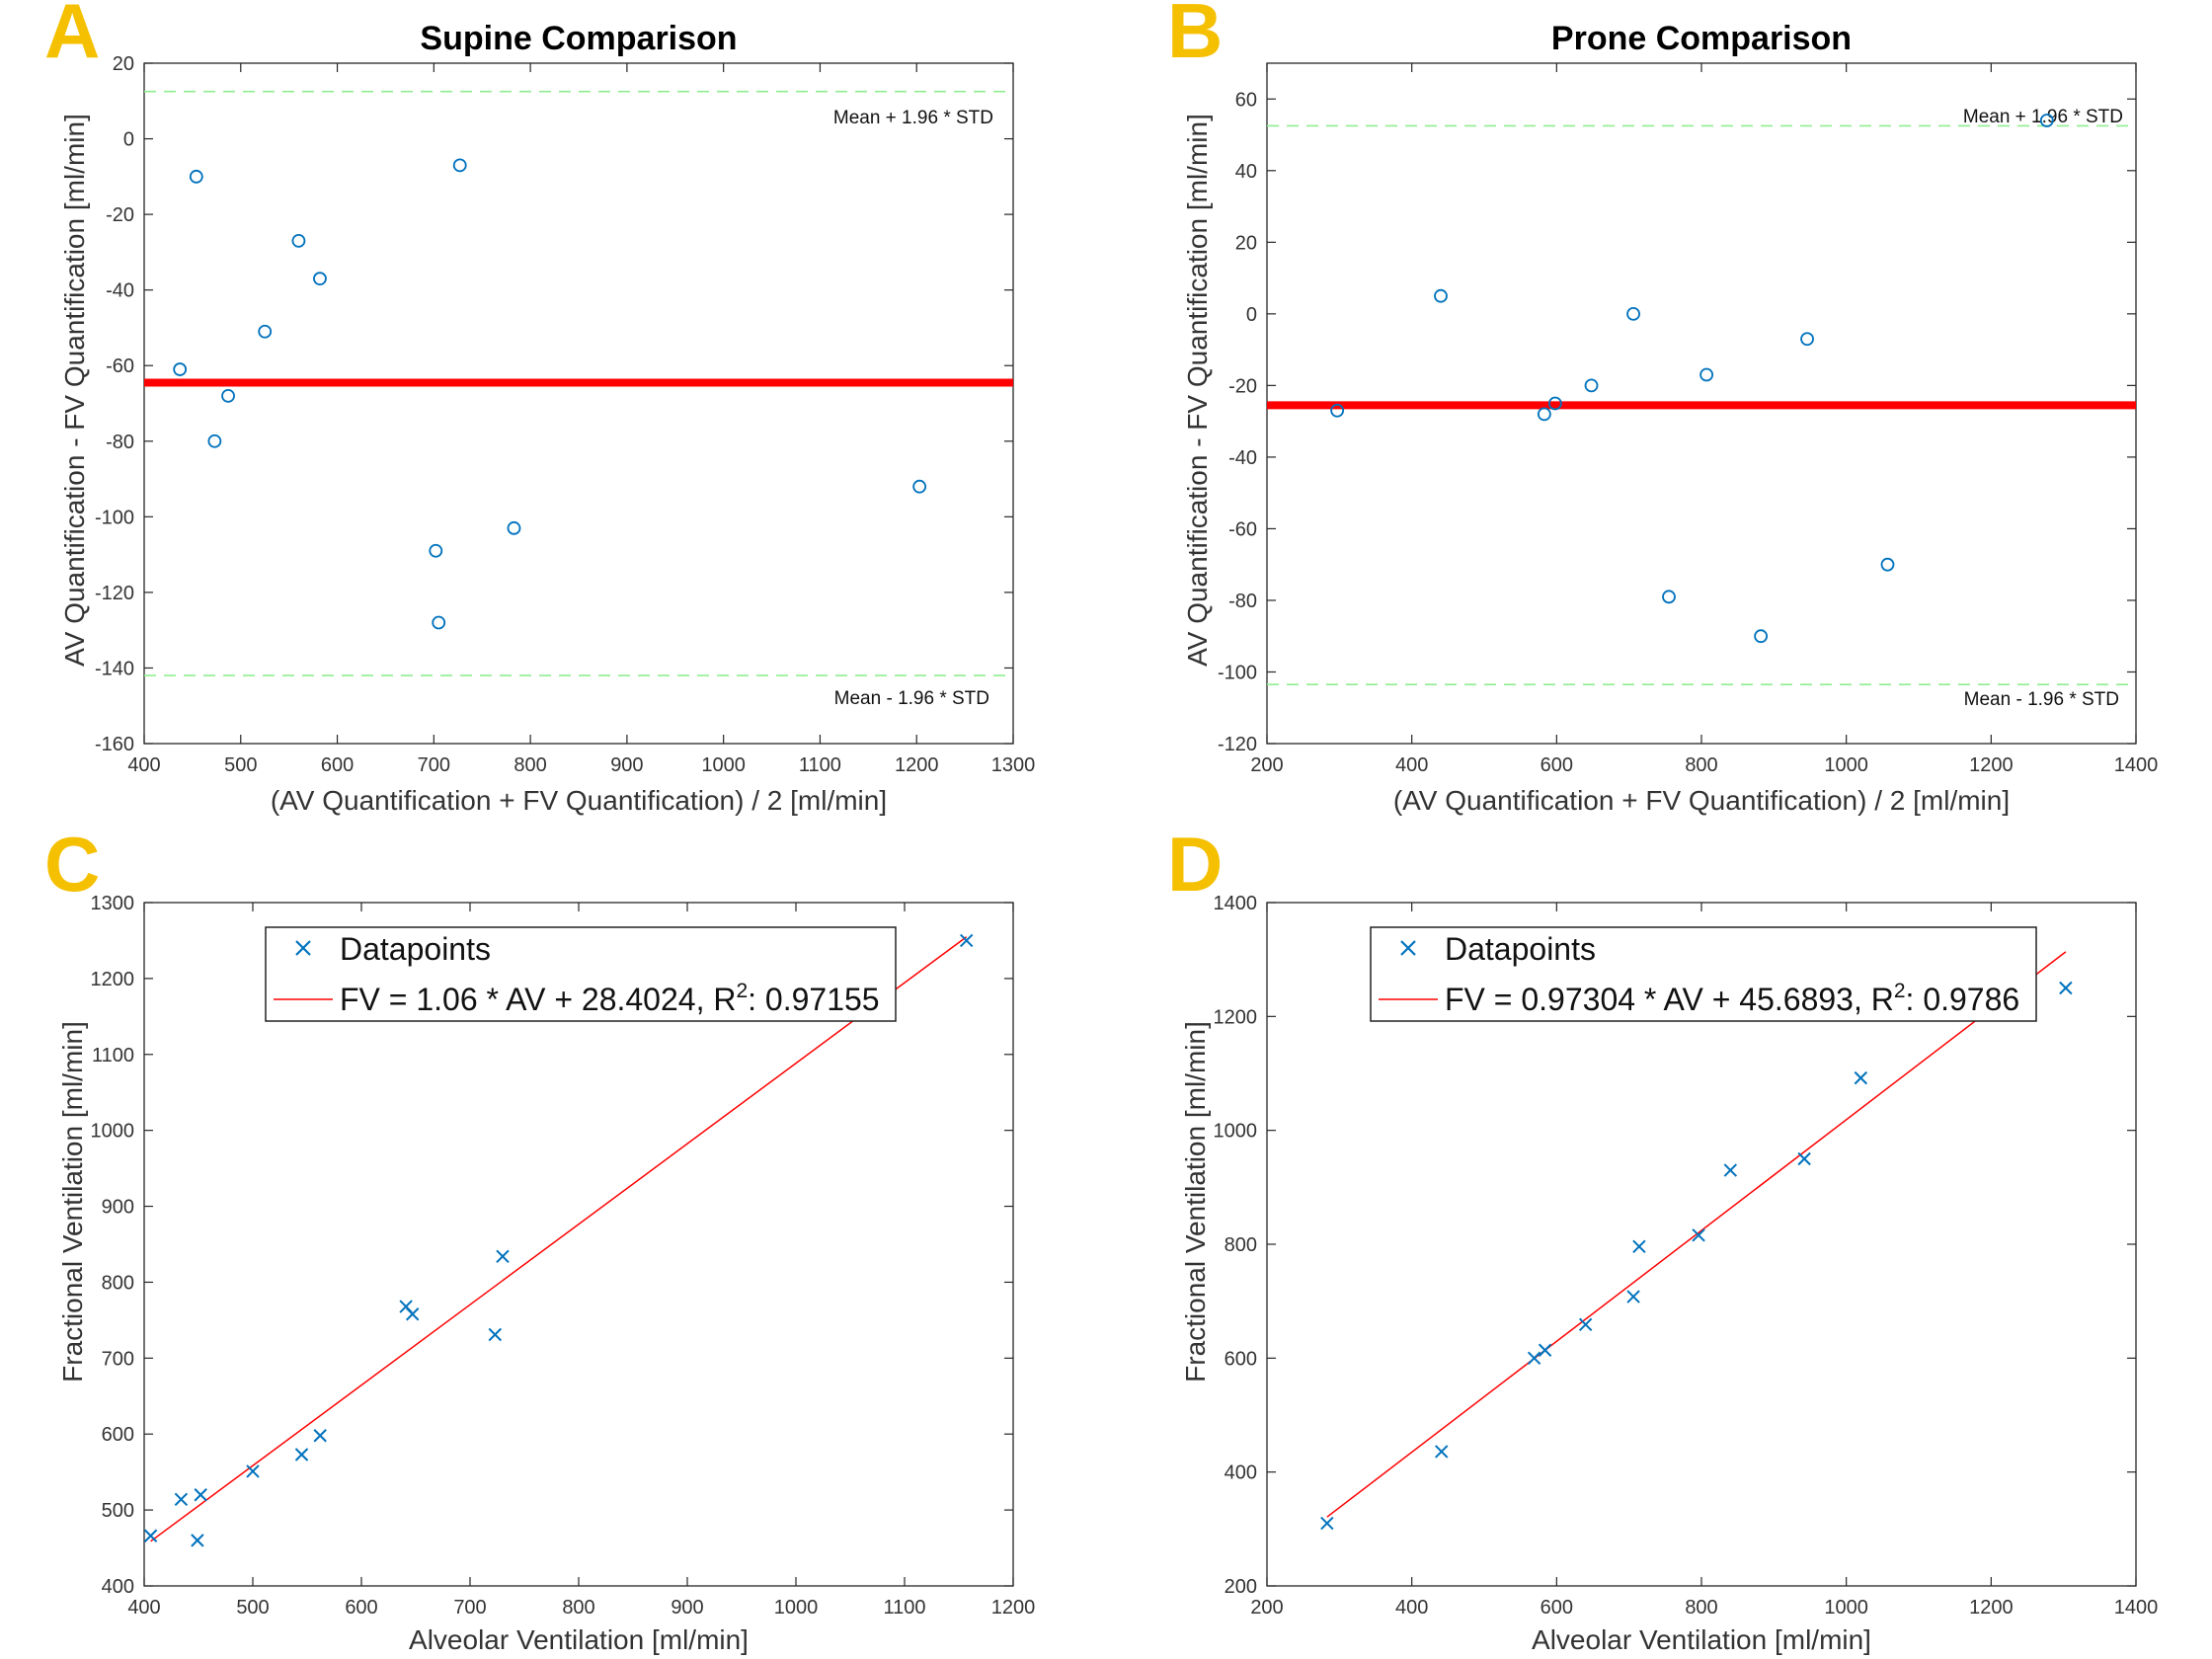  What do you see at coordinates (113, 904) in the screenshot?
I see `panel-c-ytick-label: 1300` at bounding box center [113, 904].